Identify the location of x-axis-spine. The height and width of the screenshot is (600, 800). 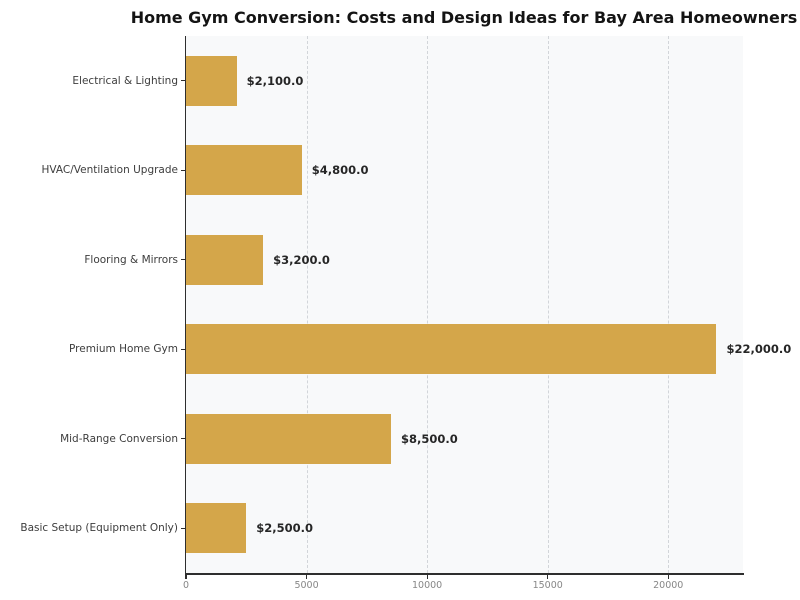
(464, 574).